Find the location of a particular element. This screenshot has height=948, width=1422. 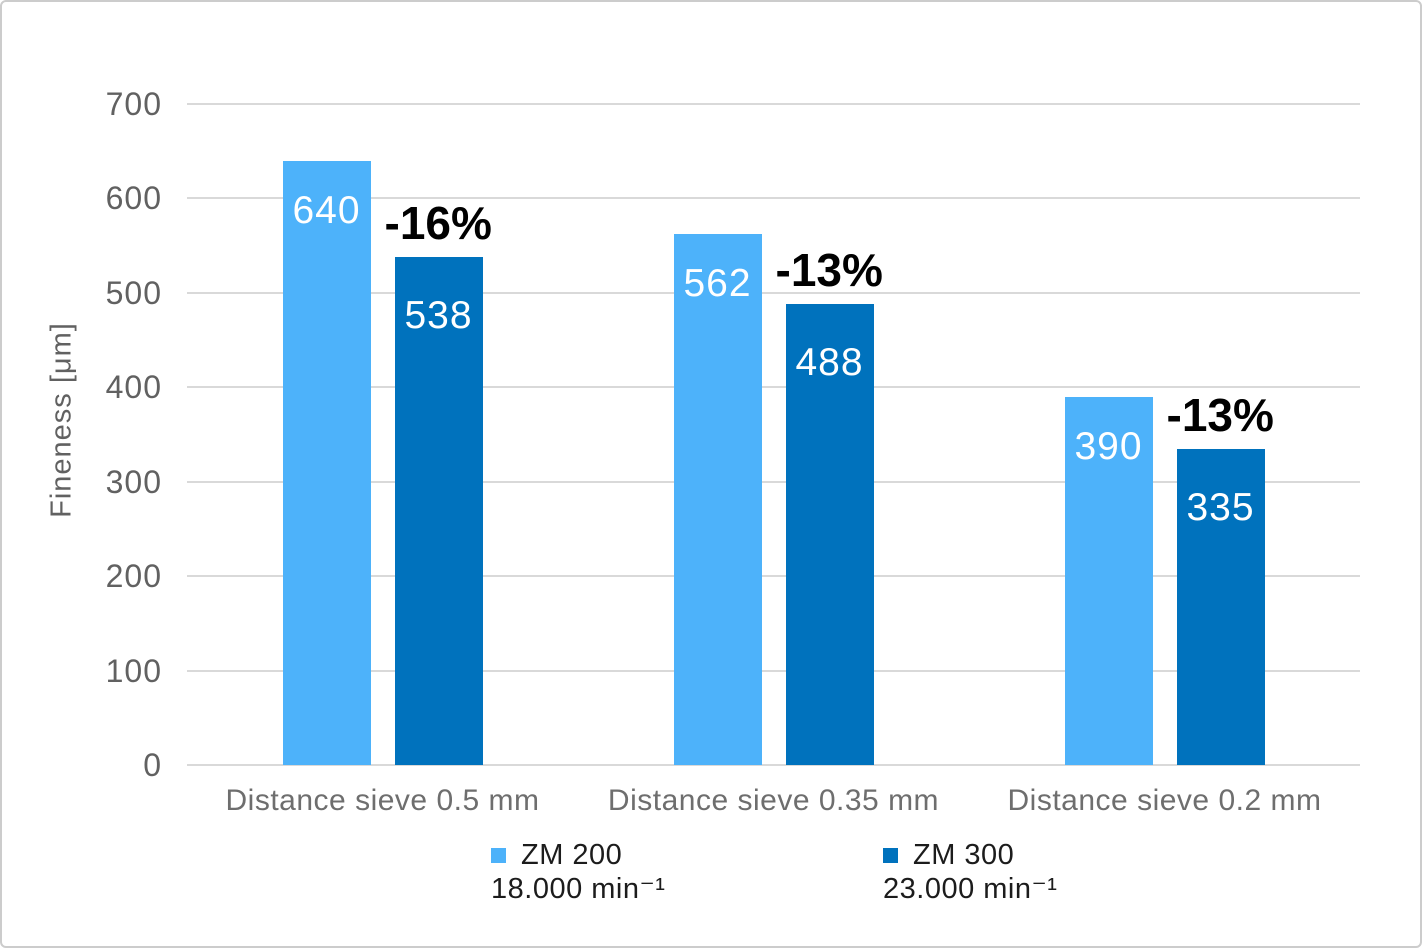

y-axis-tick-label: 200 is located at coordinates (133, 576).